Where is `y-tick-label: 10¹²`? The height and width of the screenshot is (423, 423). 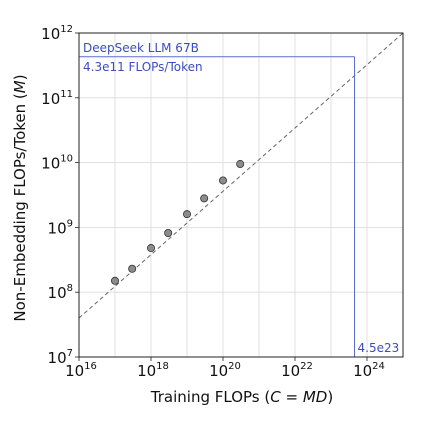
y-tick-label: 10¹² is located at coordinates (57, 33).